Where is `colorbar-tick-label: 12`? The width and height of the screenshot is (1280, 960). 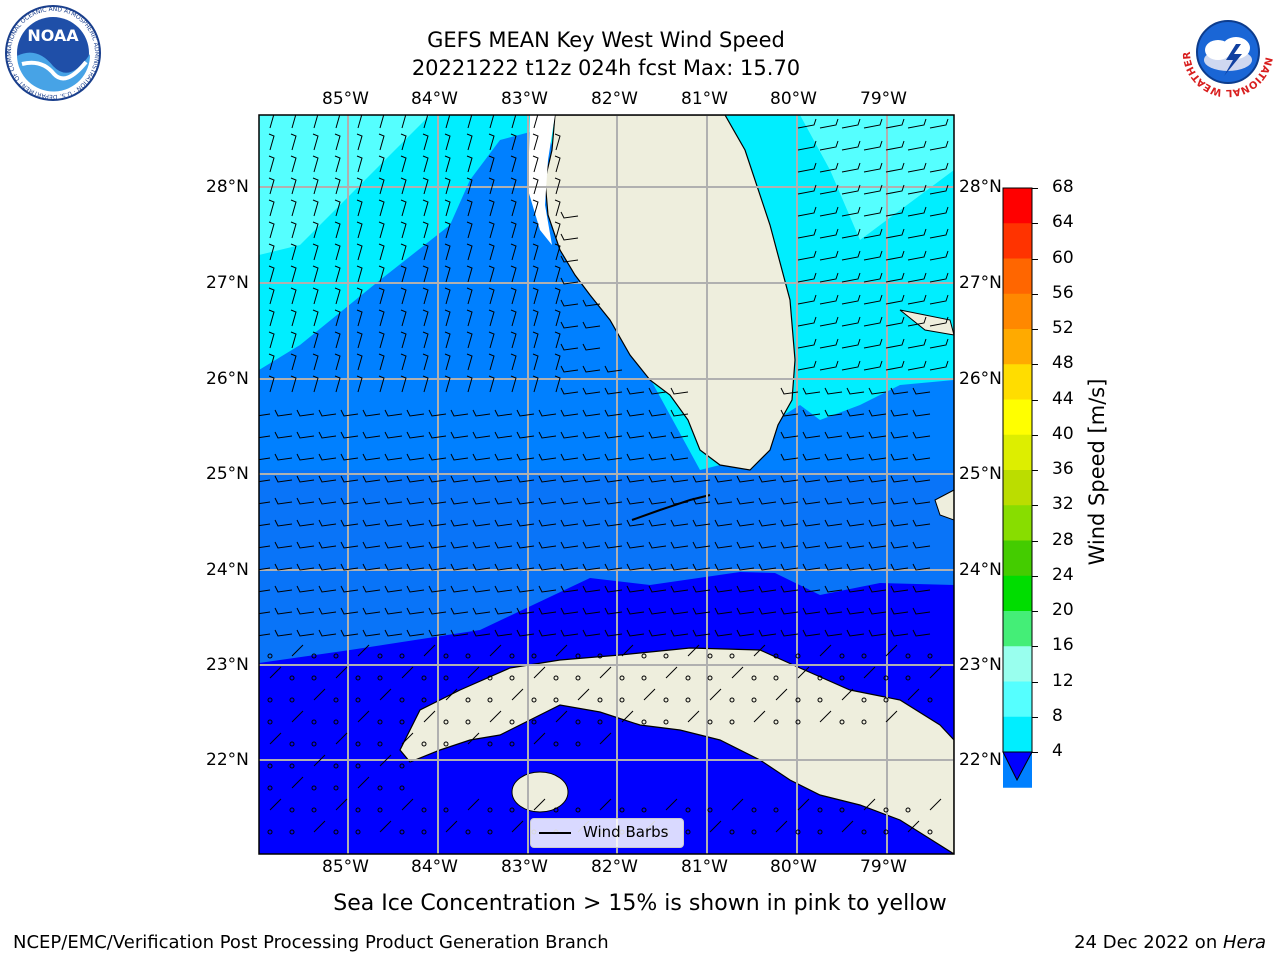 colorbar-tick-label: 12 is located at coordinates (1063, 680).